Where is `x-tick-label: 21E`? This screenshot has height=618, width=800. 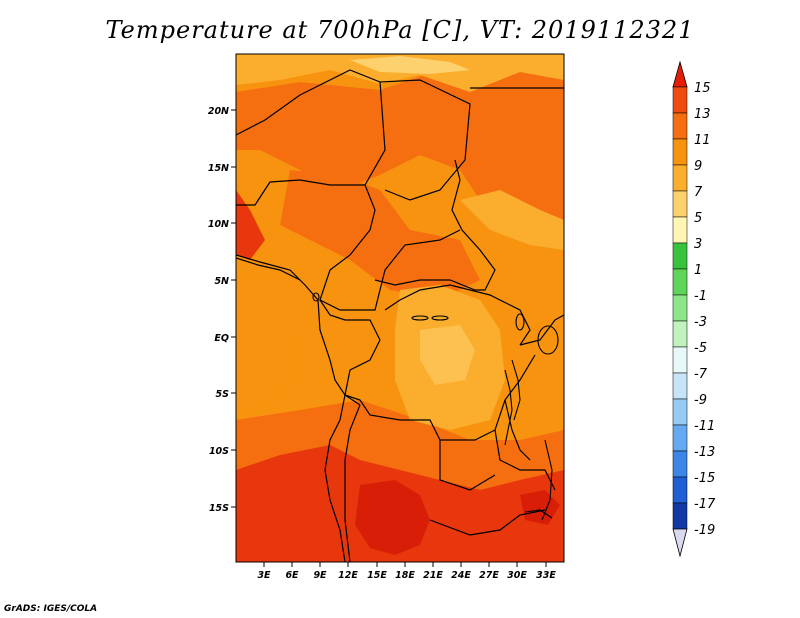 x-tick-label: 21E is located at coordinates (433, 575).